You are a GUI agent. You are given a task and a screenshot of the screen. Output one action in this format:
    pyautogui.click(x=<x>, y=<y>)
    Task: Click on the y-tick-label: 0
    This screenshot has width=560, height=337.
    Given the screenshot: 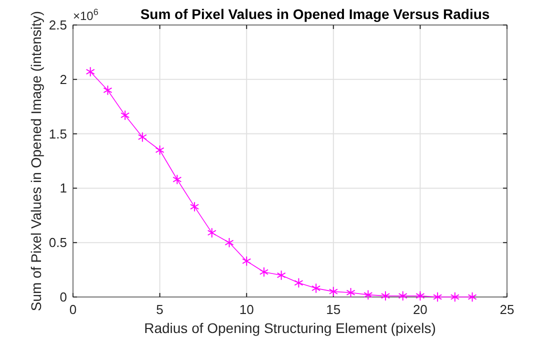 What is the action you would take?
    pyautogui.click(x=63, y=297)
    